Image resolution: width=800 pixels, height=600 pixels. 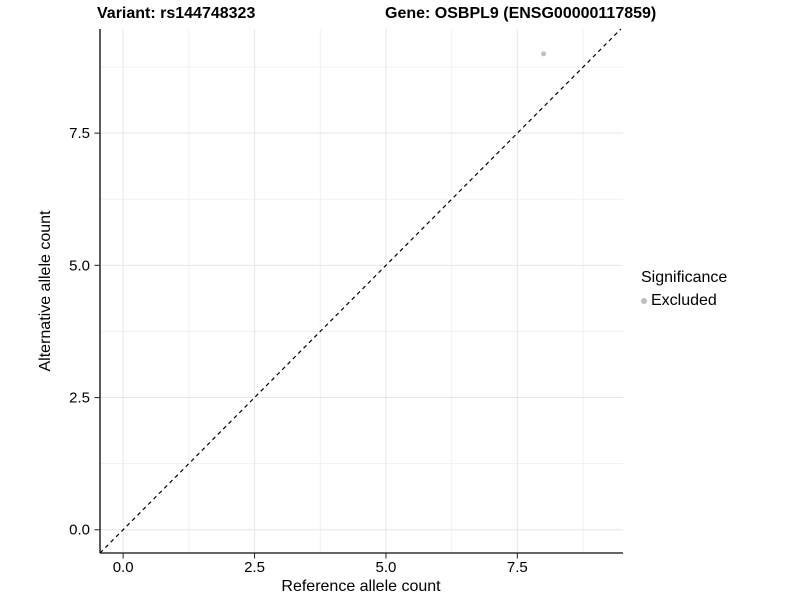 What do you see at coordinates (386, 567) in the screenshot?
I see `x-tick-label: 5.0` at bounding box center [386, 567].